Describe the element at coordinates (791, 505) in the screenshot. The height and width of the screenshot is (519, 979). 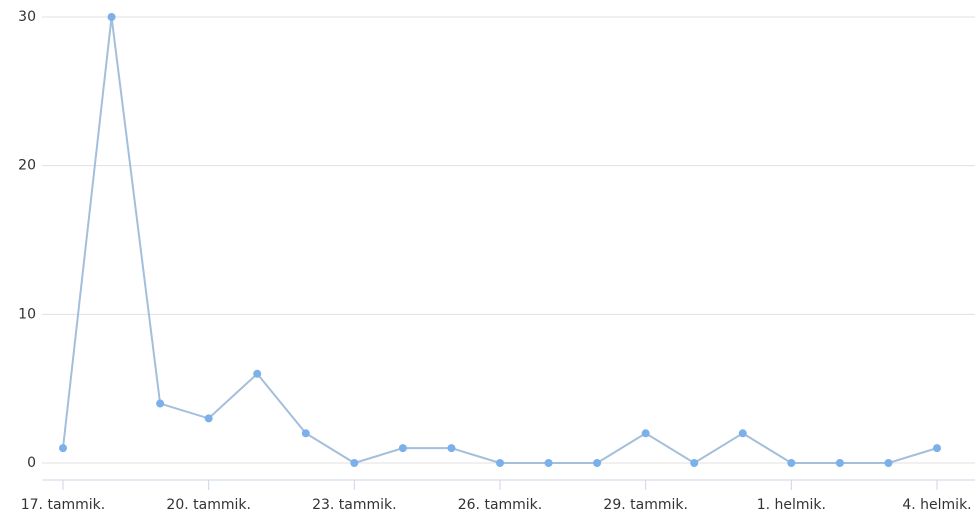
I see `x-tick-label: 1. helmik.` at that location.